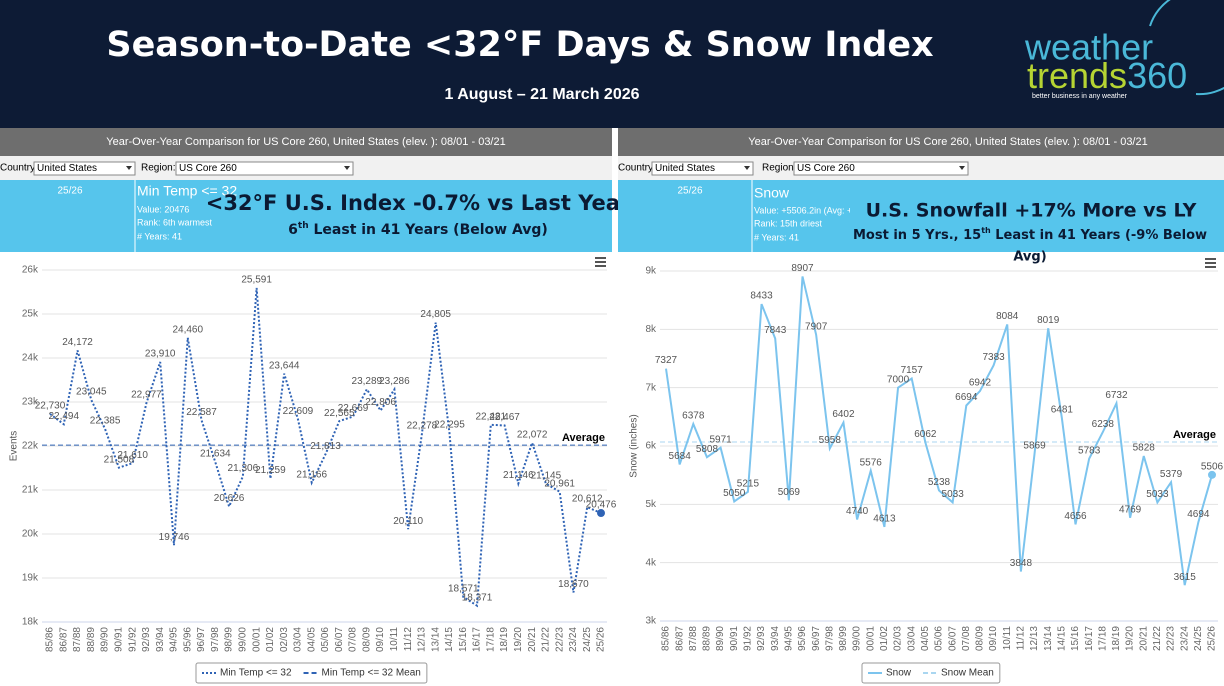  I want to click on data-label: 22,565, so click(339, 413).